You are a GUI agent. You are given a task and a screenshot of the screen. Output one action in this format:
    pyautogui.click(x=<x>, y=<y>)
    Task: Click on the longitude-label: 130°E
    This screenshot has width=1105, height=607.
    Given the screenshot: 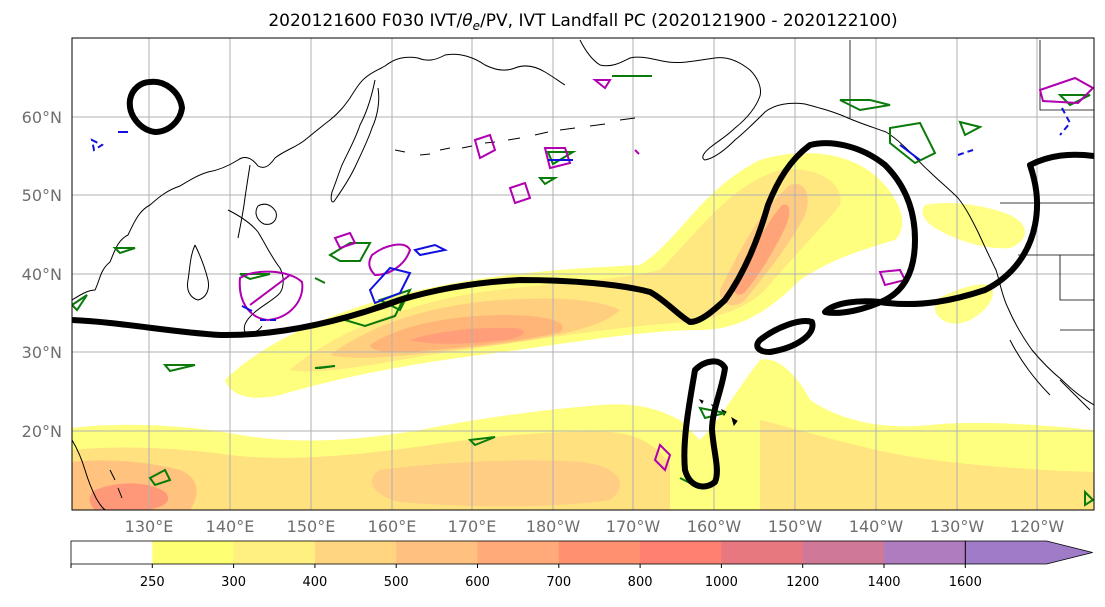 What is the action you would take?
    pyautogui.click(x=149, y=526)
    